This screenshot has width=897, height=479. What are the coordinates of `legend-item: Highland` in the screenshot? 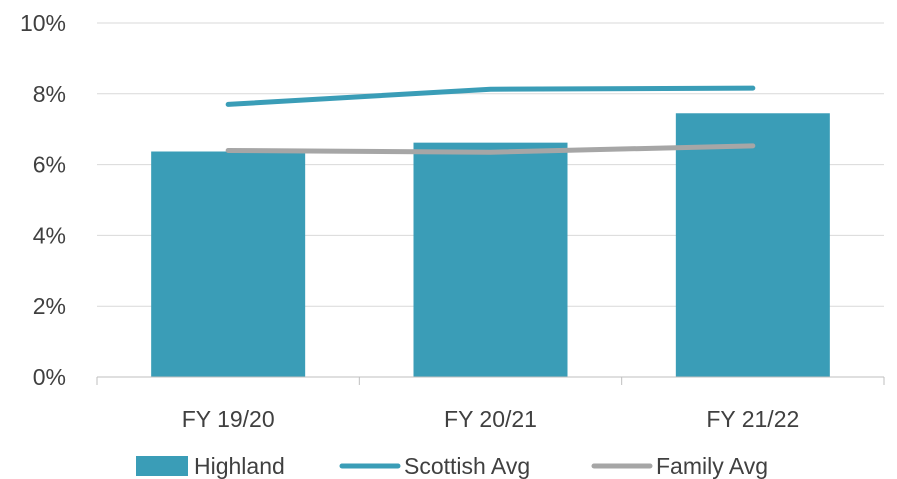 It's located at (210, 466).